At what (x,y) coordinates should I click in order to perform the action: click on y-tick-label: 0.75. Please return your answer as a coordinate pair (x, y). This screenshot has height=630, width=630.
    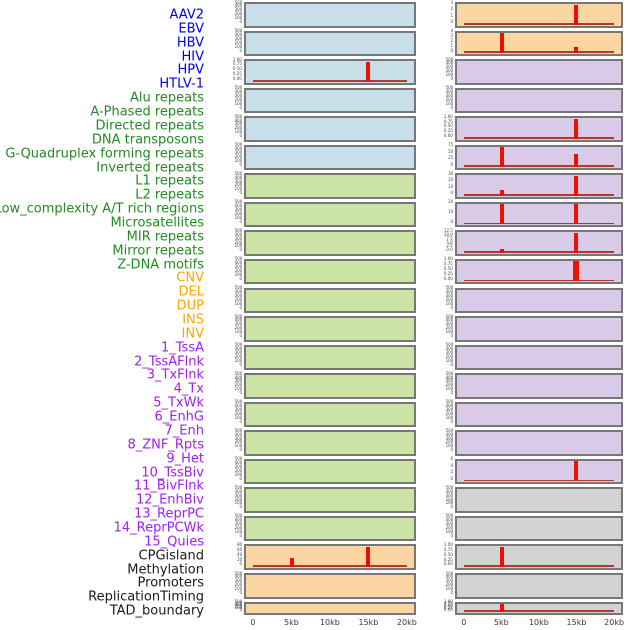
    Looking at the image, I should click on (448, 264).